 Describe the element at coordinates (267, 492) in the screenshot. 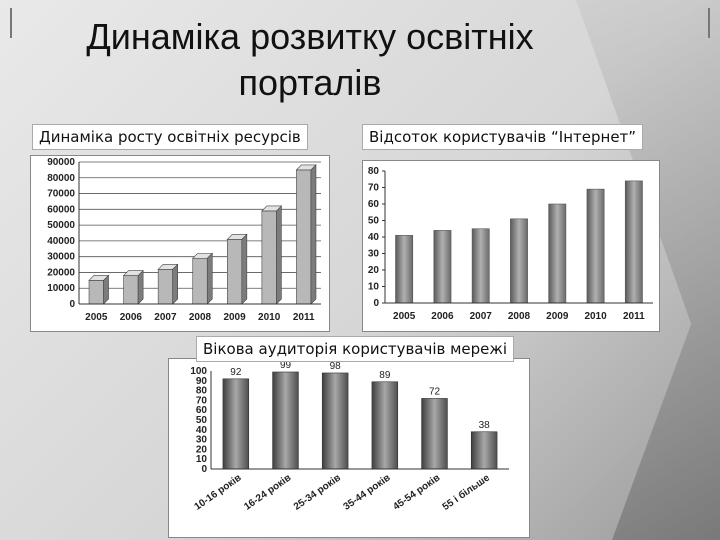

I see `x-tick-label: 16-24 років` at that location.